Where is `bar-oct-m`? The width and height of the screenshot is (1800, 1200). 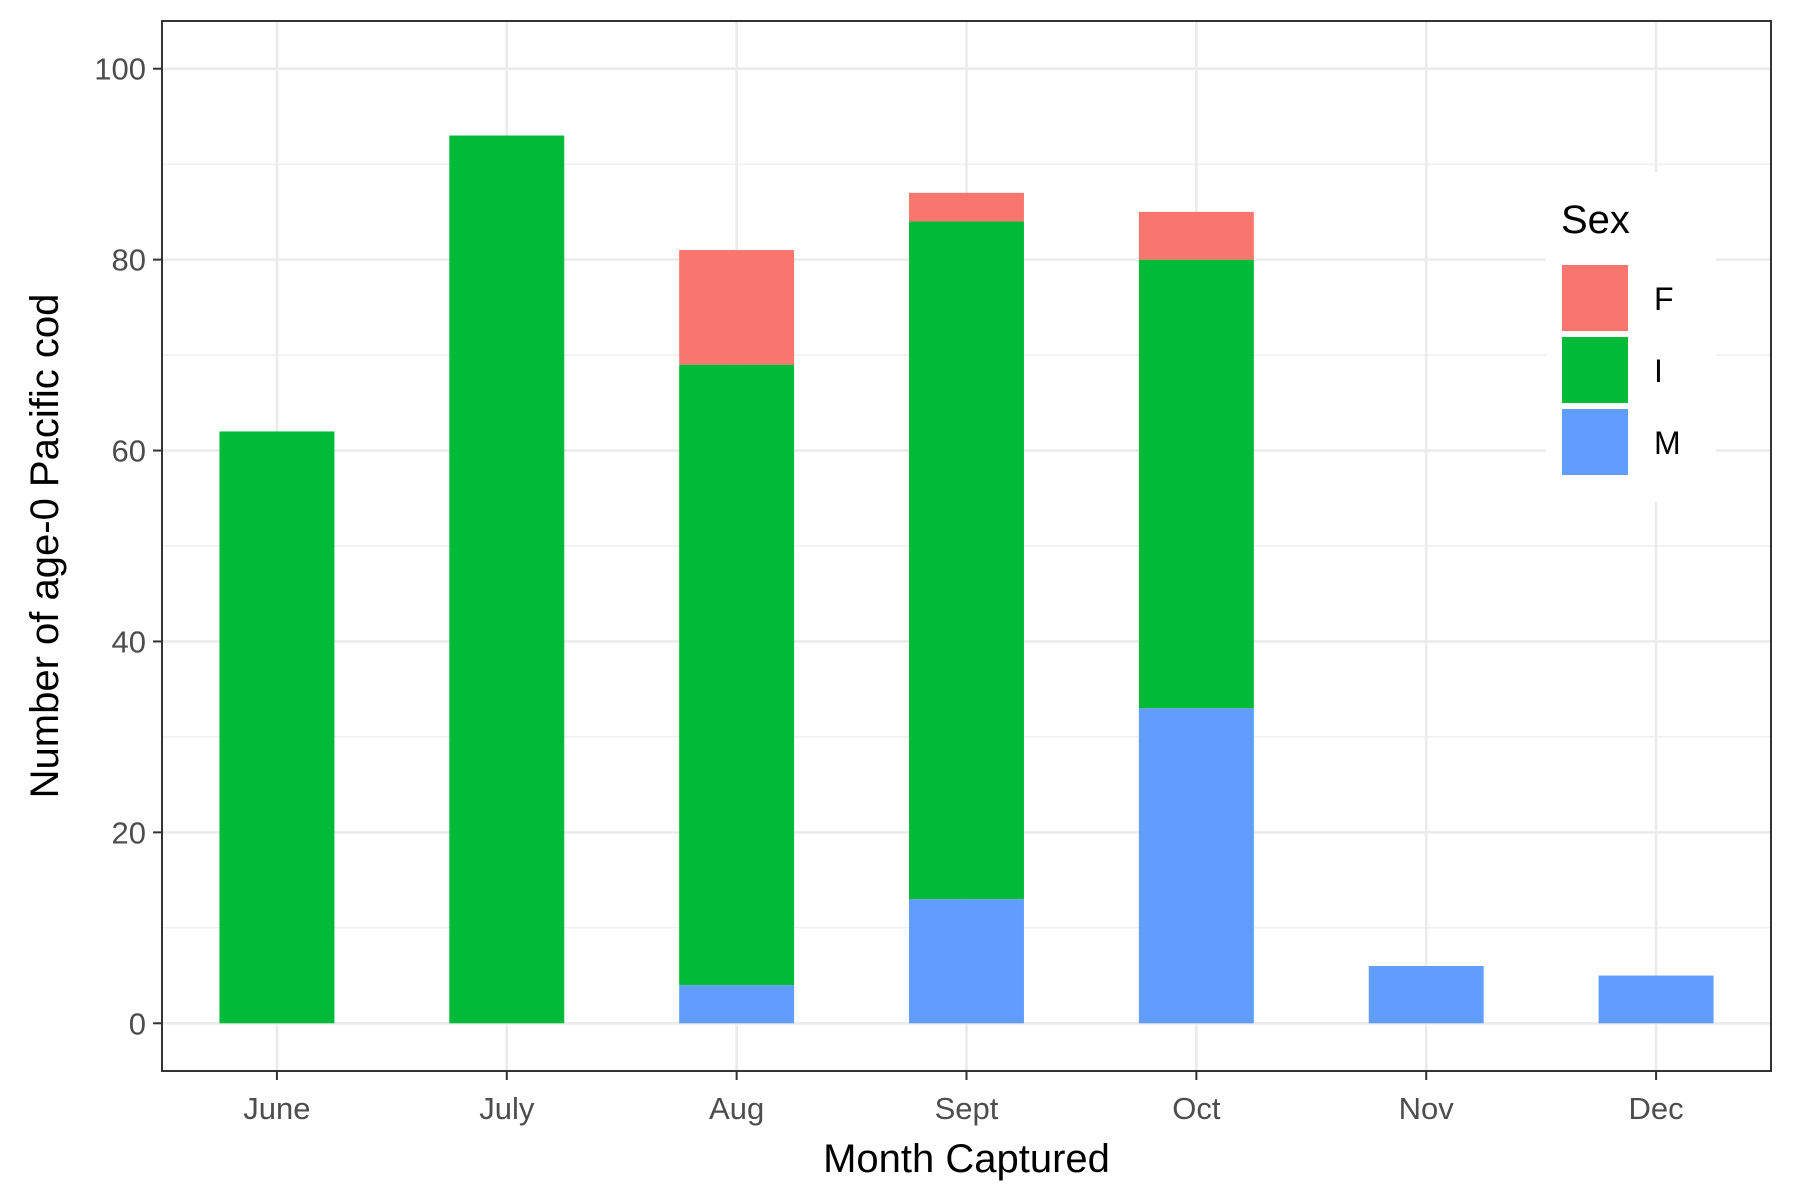
bar-oct-m is located at coordinates (1196, 866).